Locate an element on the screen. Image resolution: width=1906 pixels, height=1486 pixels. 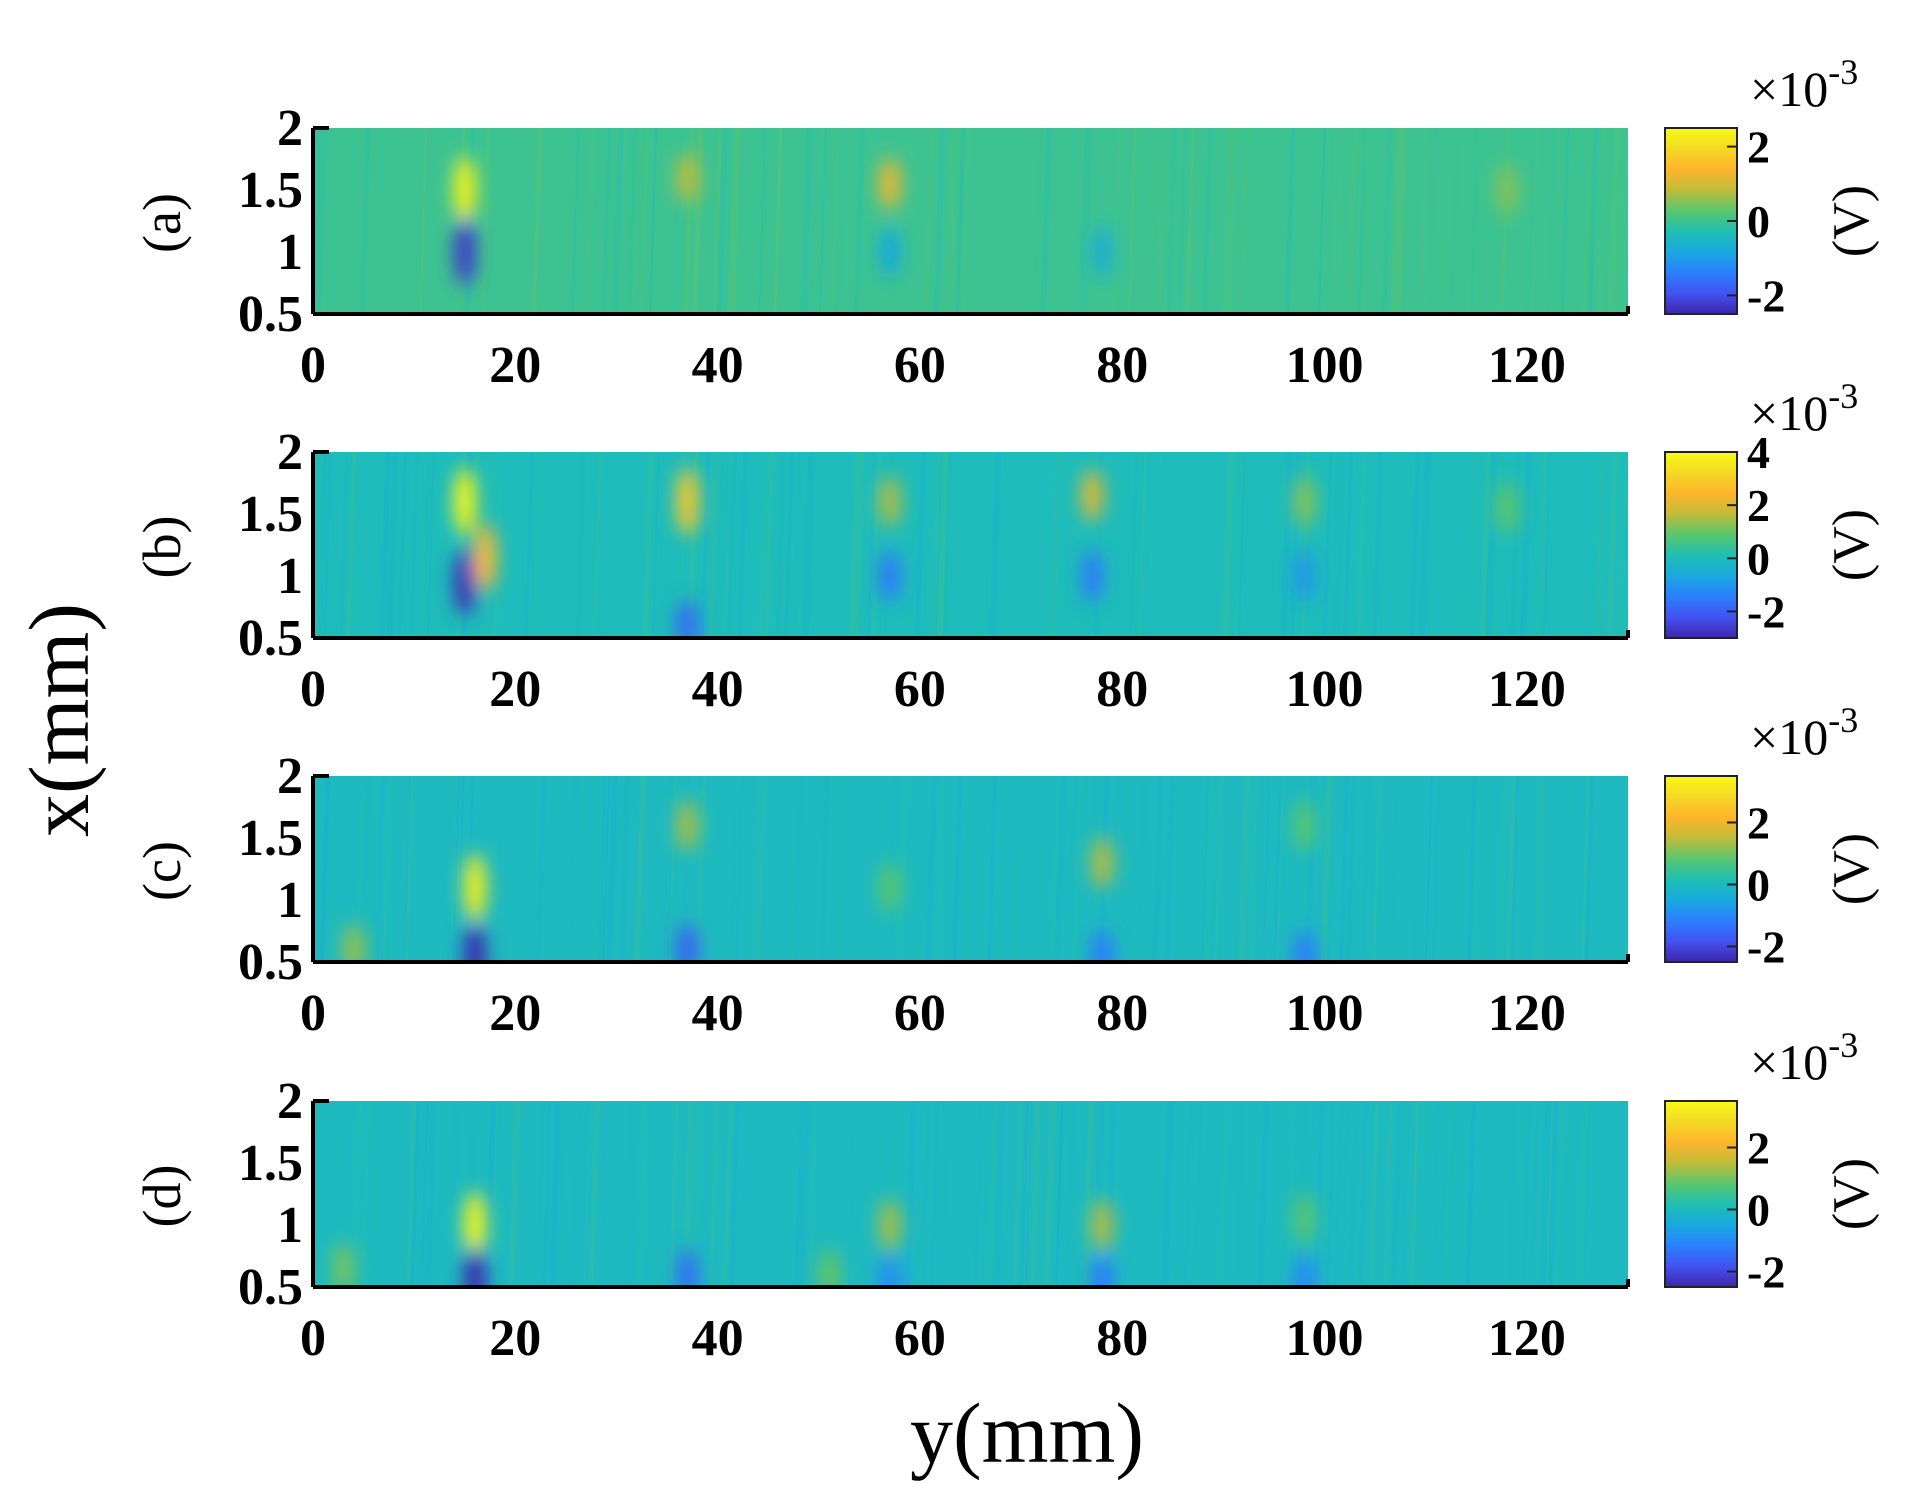
panel-label: (a) is located at coordinates (162, 223).